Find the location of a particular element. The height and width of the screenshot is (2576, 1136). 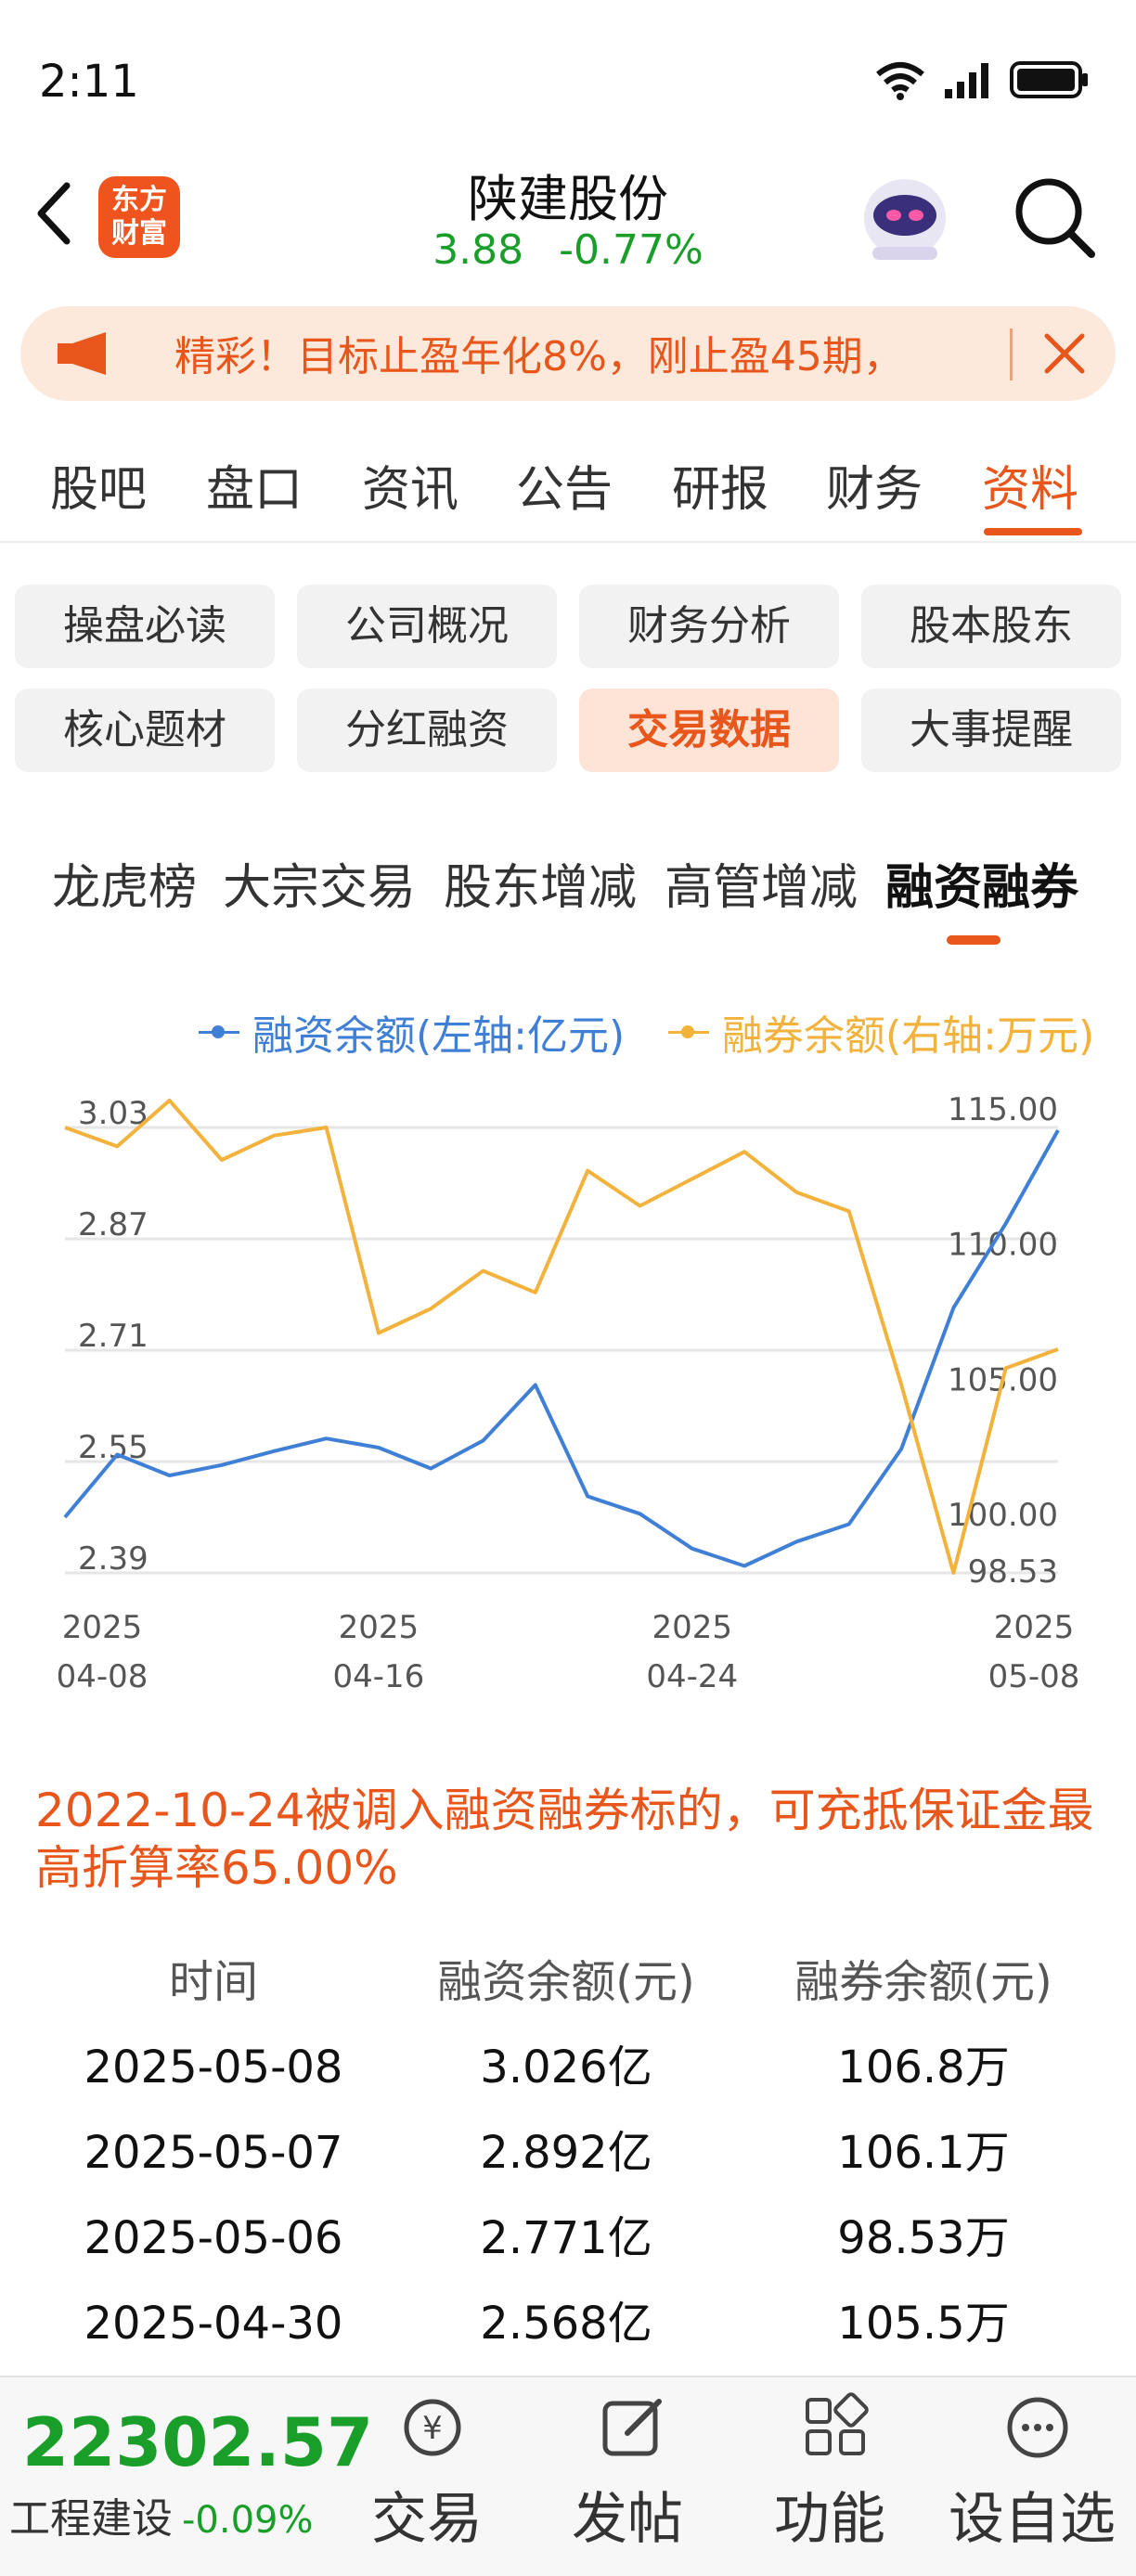

stock-price: 3.88 is located at coordinates (478, 250).